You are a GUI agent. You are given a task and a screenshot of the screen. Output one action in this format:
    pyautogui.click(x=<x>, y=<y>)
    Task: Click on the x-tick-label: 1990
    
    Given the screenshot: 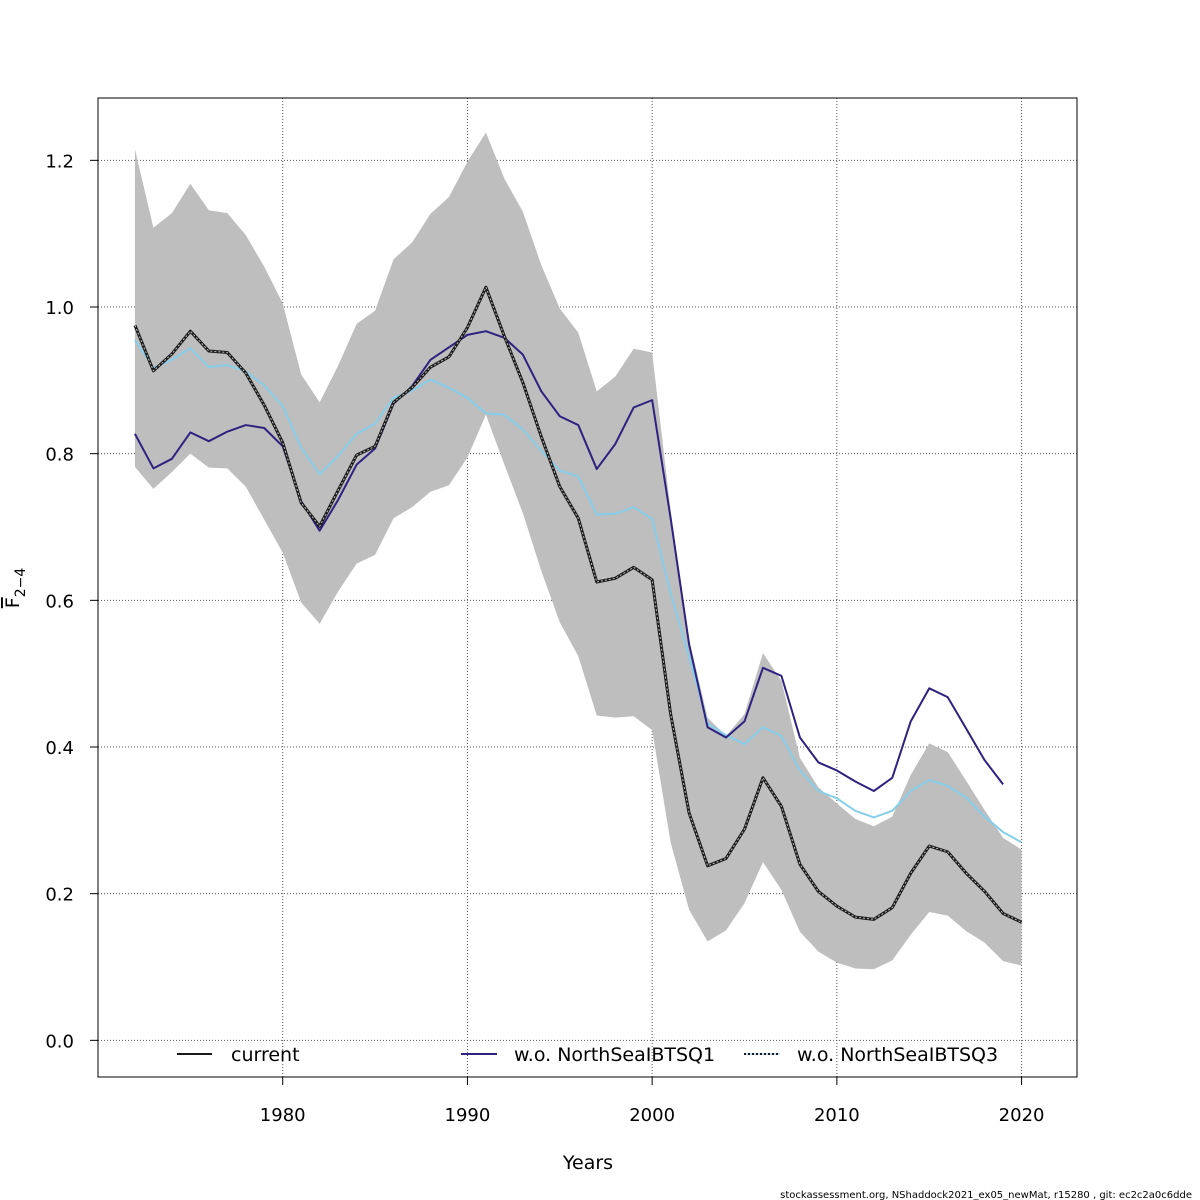 What is the action you would take?
    pyautogui.click(x=468, y=1115)
    